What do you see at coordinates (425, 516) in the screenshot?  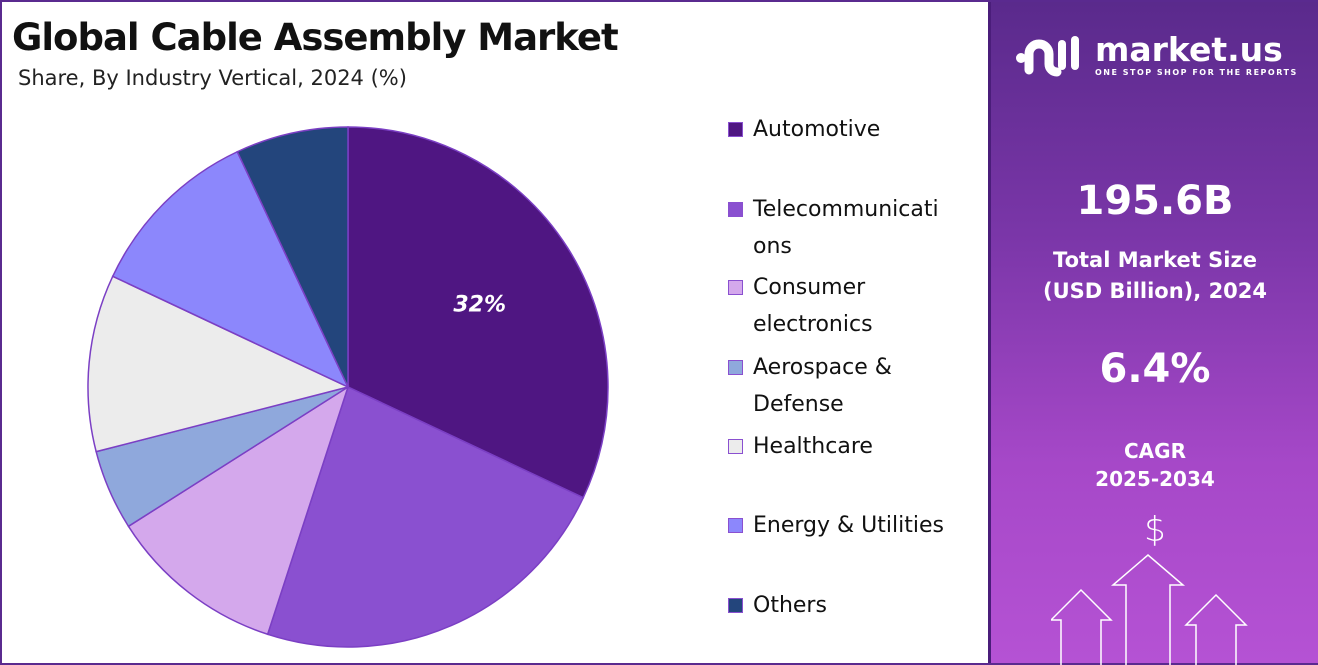 I see `pie-slice-telecommunications` at bounding box center [425, 516].